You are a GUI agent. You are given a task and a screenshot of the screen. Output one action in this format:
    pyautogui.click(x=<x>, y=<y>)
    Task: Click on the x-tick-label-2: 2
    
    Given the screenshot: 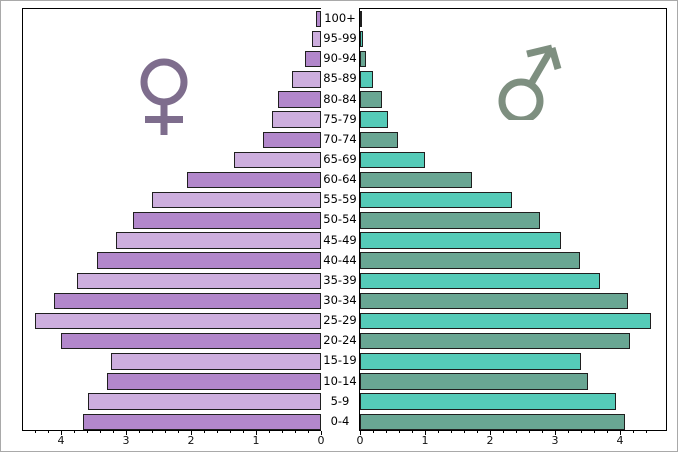 What is the action you would take?
    pyautogui.click(x=191, y=440)
    